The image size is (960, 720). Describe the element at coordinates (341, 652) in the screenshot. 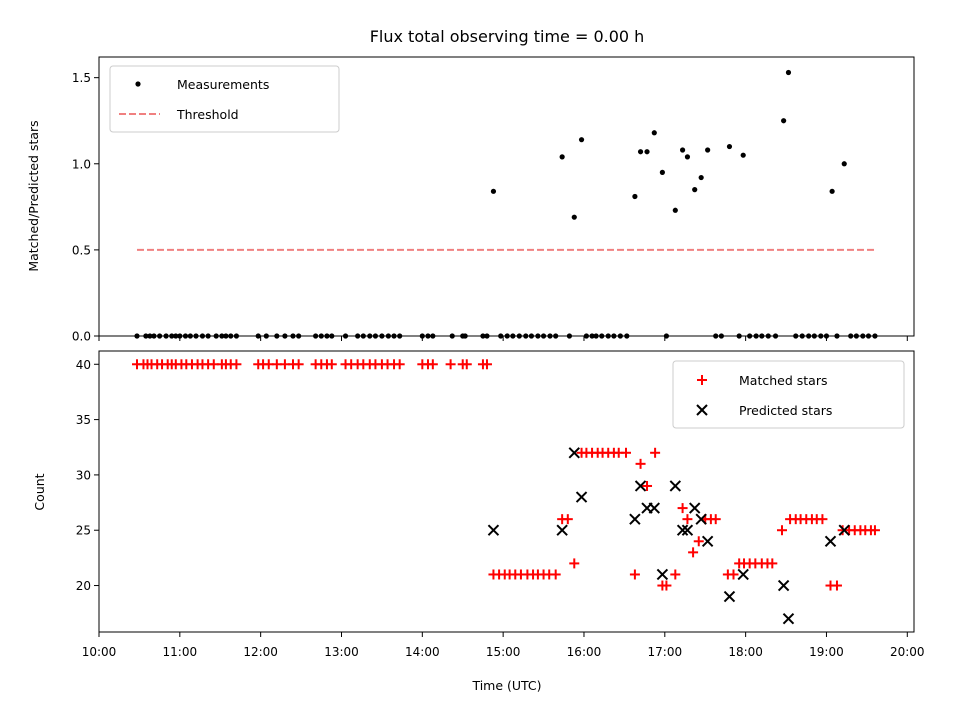

I see `x-tick-label: 13:00` at that location.